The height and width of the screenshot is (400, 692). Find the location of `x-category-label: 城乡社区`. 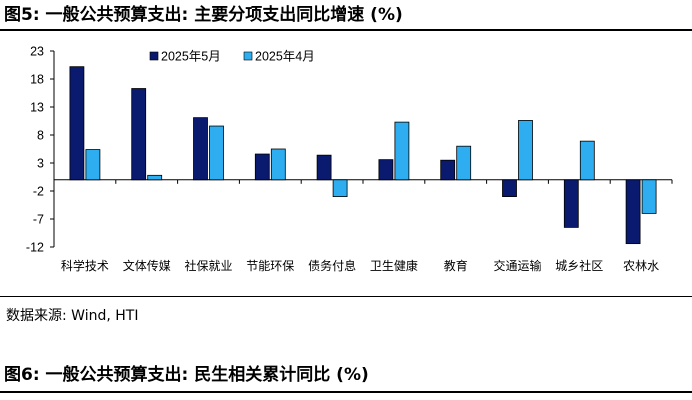

x-category-label: 城乡社区 is located at coordinates (579, 265).